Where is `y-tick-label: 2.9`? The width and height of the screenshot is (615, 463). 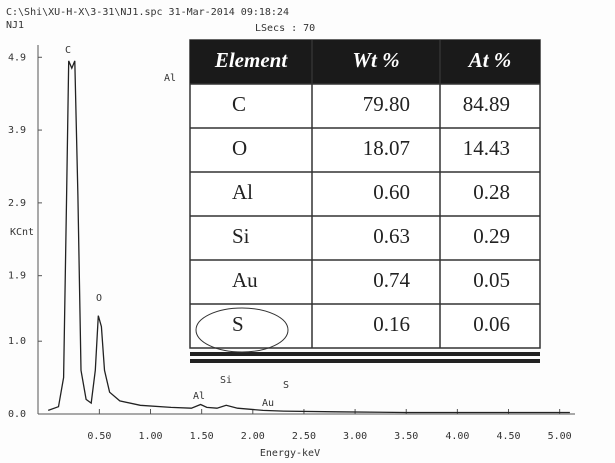
y-tick-label: 2.9 is located at coordinates (17, 203).